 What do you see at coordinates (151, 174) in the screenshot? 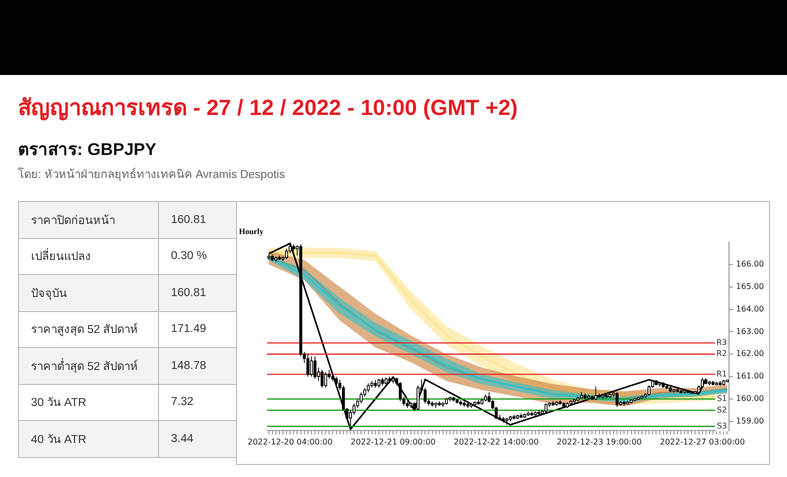
I see `text: โดย: หัวหน้าฝ่ายกลยุทธ์ทางเทคนิค Avramis Despotis` at bounding box center [151, 174].